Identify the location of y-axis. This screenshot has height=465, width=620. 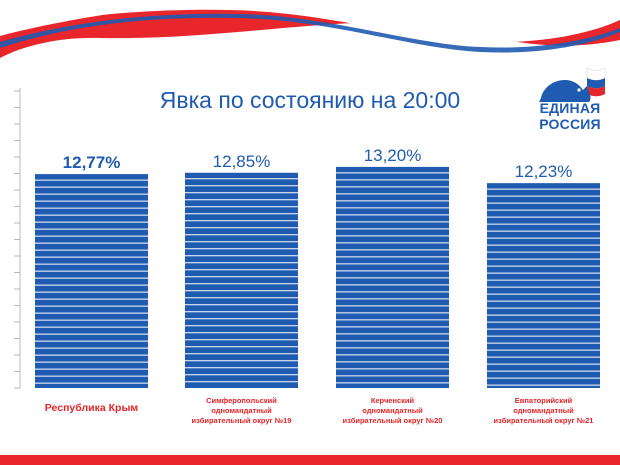
(17, 238).